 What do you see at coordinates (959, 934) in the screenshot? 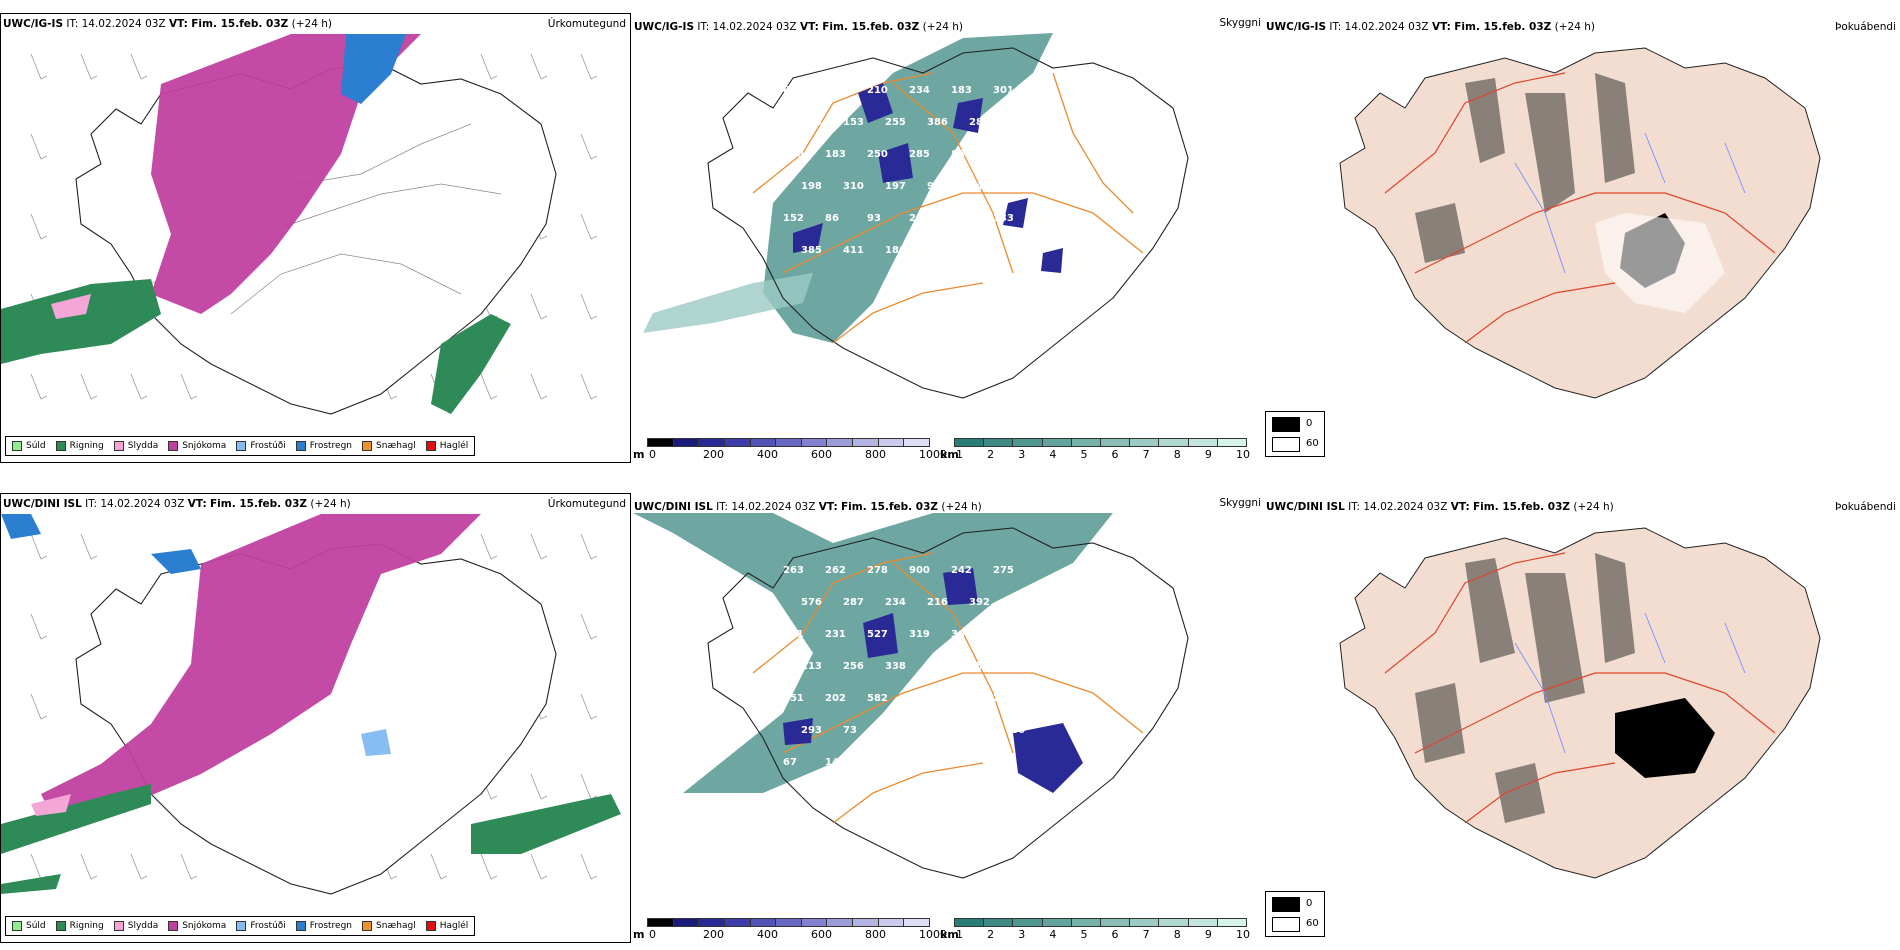
I see `colorbar-tick-label: 1` at bounding box center [959, 934].